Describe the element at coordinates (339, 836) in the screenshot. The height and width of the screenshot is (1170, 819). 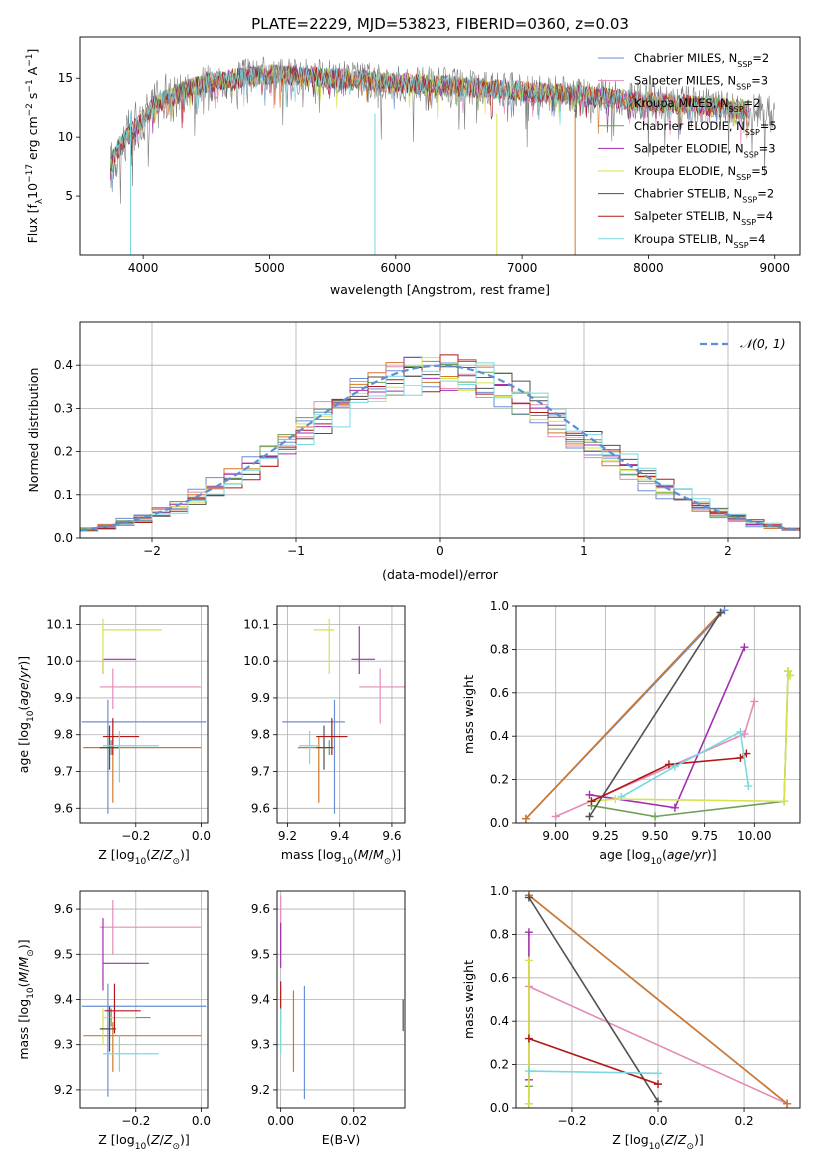
I see `x-tick-label: 9.4` at that location.